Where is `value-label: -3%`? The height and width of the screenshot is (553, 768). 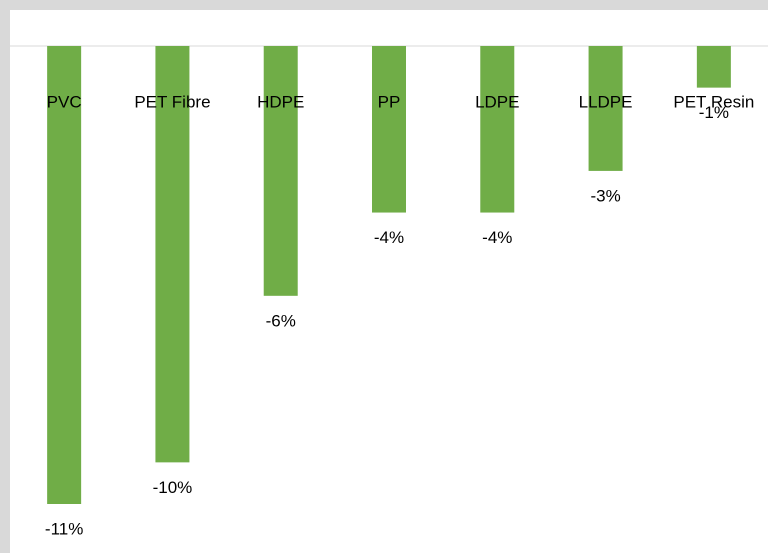
value-label: -3% is located at coordinates (605, 195).